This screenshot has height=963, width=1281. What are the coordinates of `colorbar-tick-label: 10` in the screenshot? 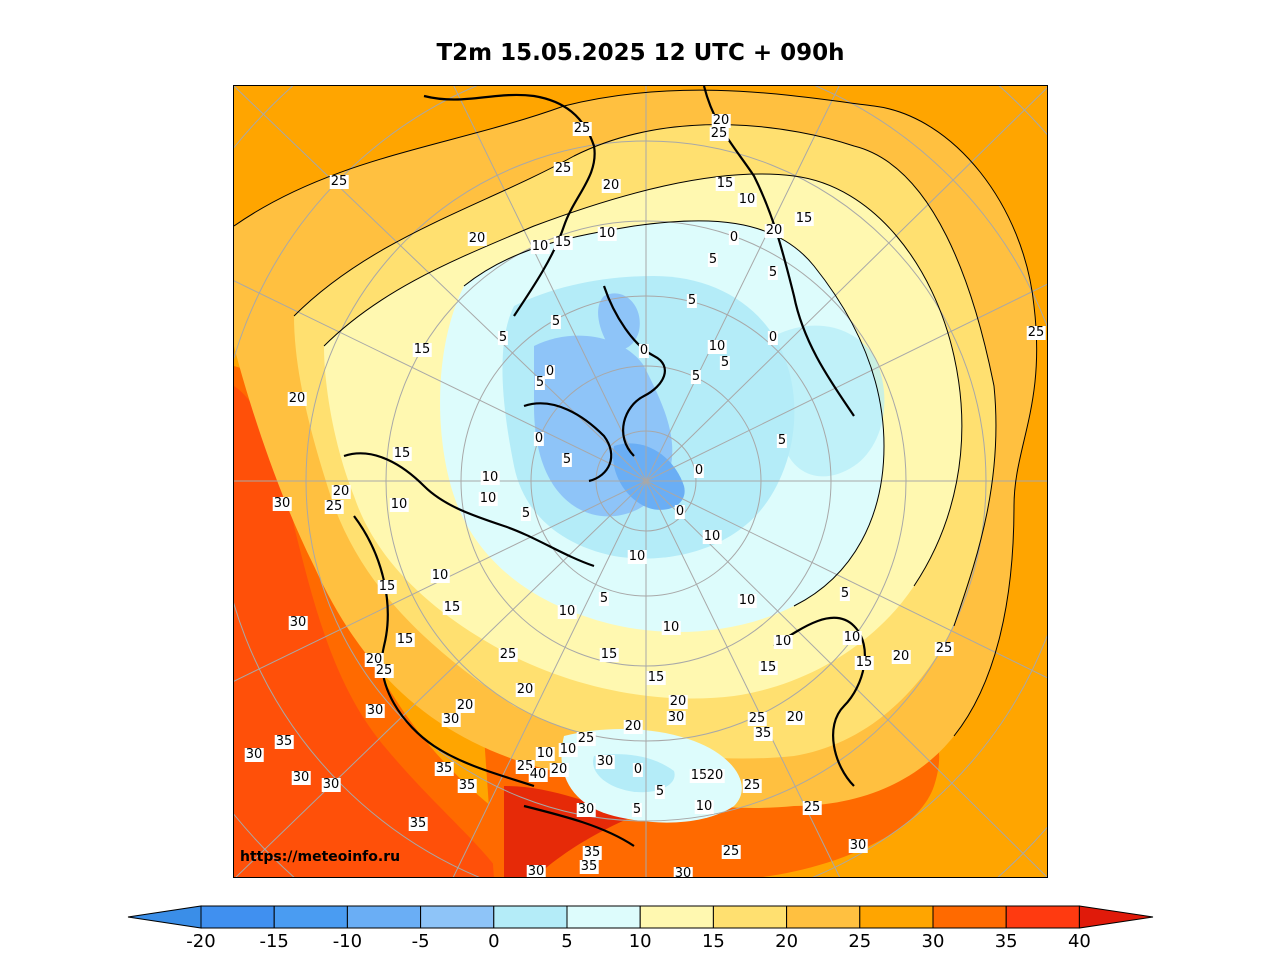 It's located at (640, 941).